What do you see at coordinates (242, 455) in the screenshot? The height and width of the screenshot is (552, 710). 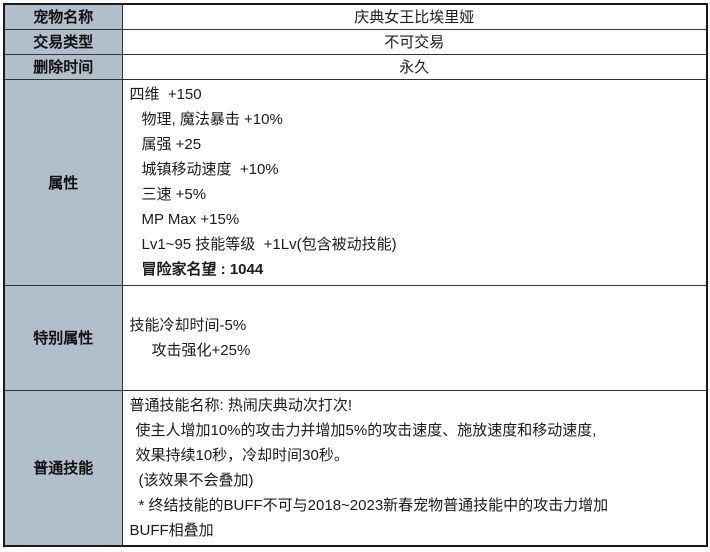 I see `normal-skill-line: 效果持续10秒，冷却时间30秒。` at bounding box center [242, 455].